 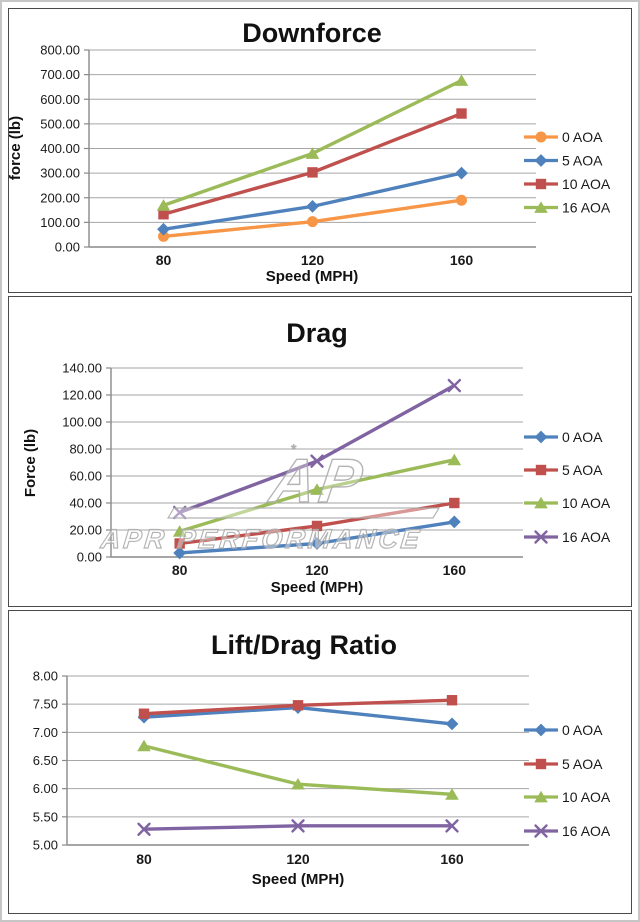 I want to click on y-tick-label: 800.00, so click(x=60, y=50).